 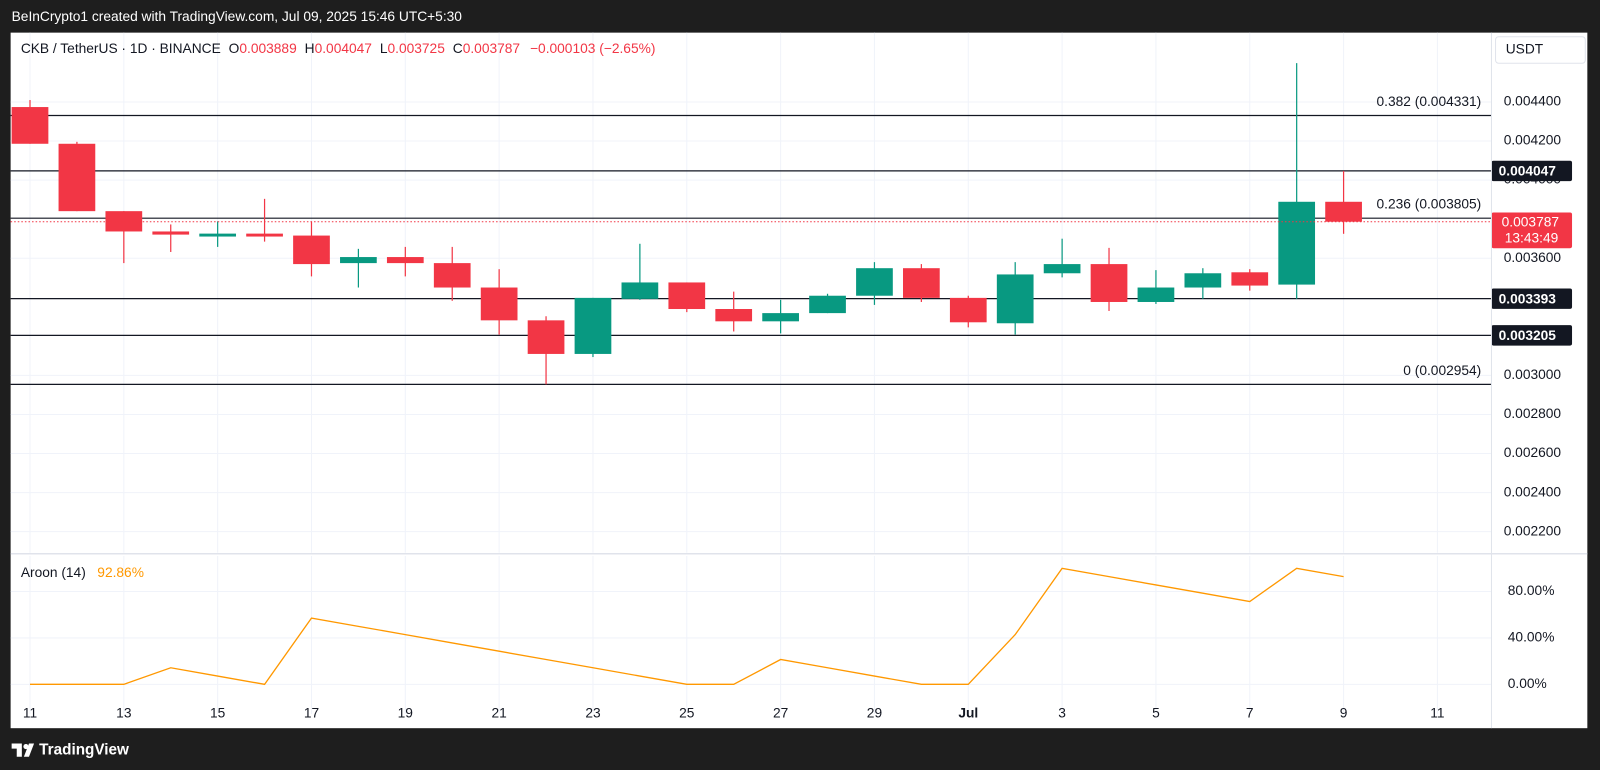 What do you see at coordinates (1533, 140) in the screenshot?
I see `y-tick-label: 0.004200` at bounding box center [1533, 140].